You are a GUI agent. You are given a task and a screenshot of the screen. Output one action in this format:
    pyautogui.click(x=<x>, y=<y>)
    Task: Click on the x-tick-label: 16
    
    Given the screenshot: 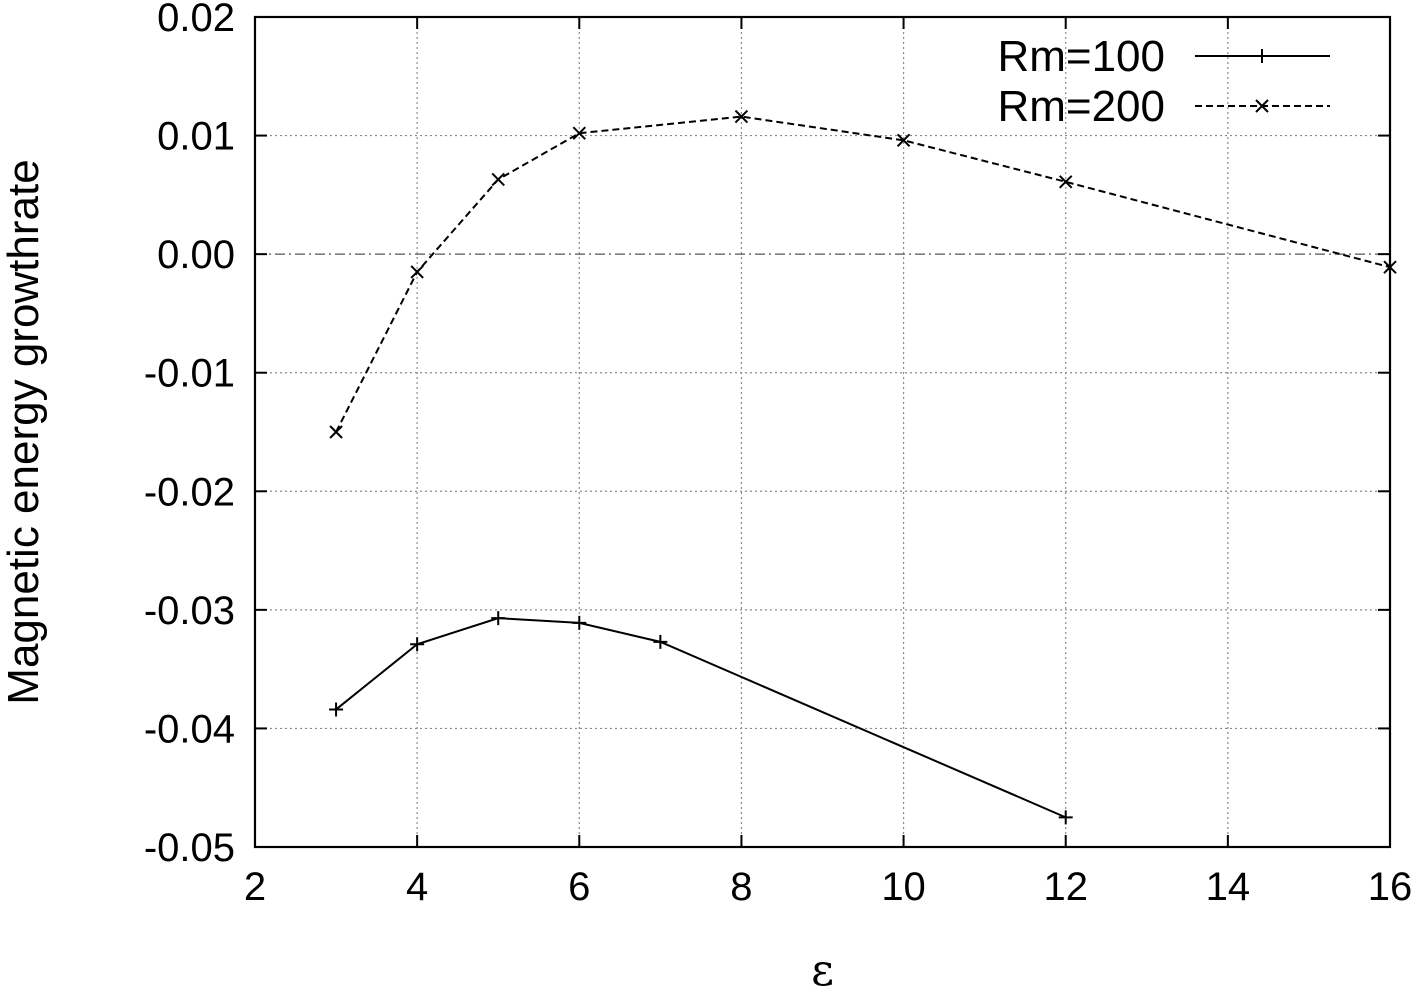 What is the action you would take?
    pyautogui.click(x=1390, y=887)
    